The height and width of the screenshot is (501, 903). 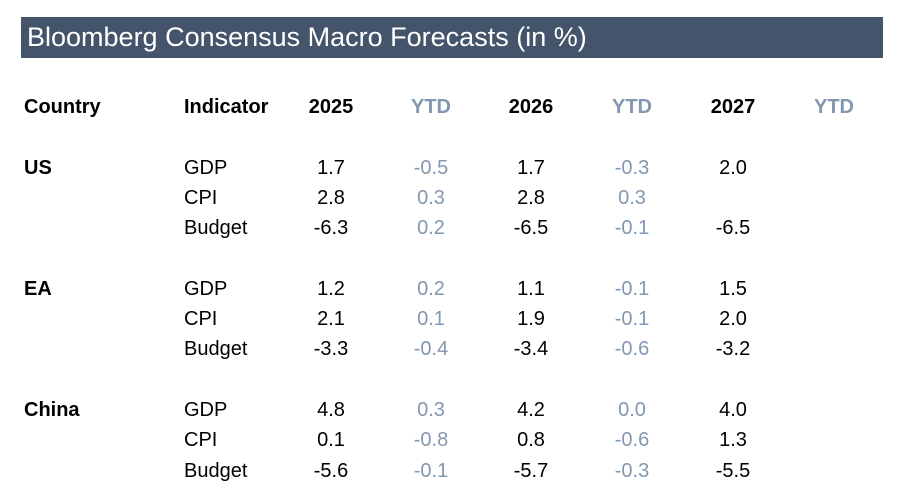 What do you see at coordinates (431, 319) in the screenshot?
I see `ytd-2025: 0.1` at bounding box center [431, 319].